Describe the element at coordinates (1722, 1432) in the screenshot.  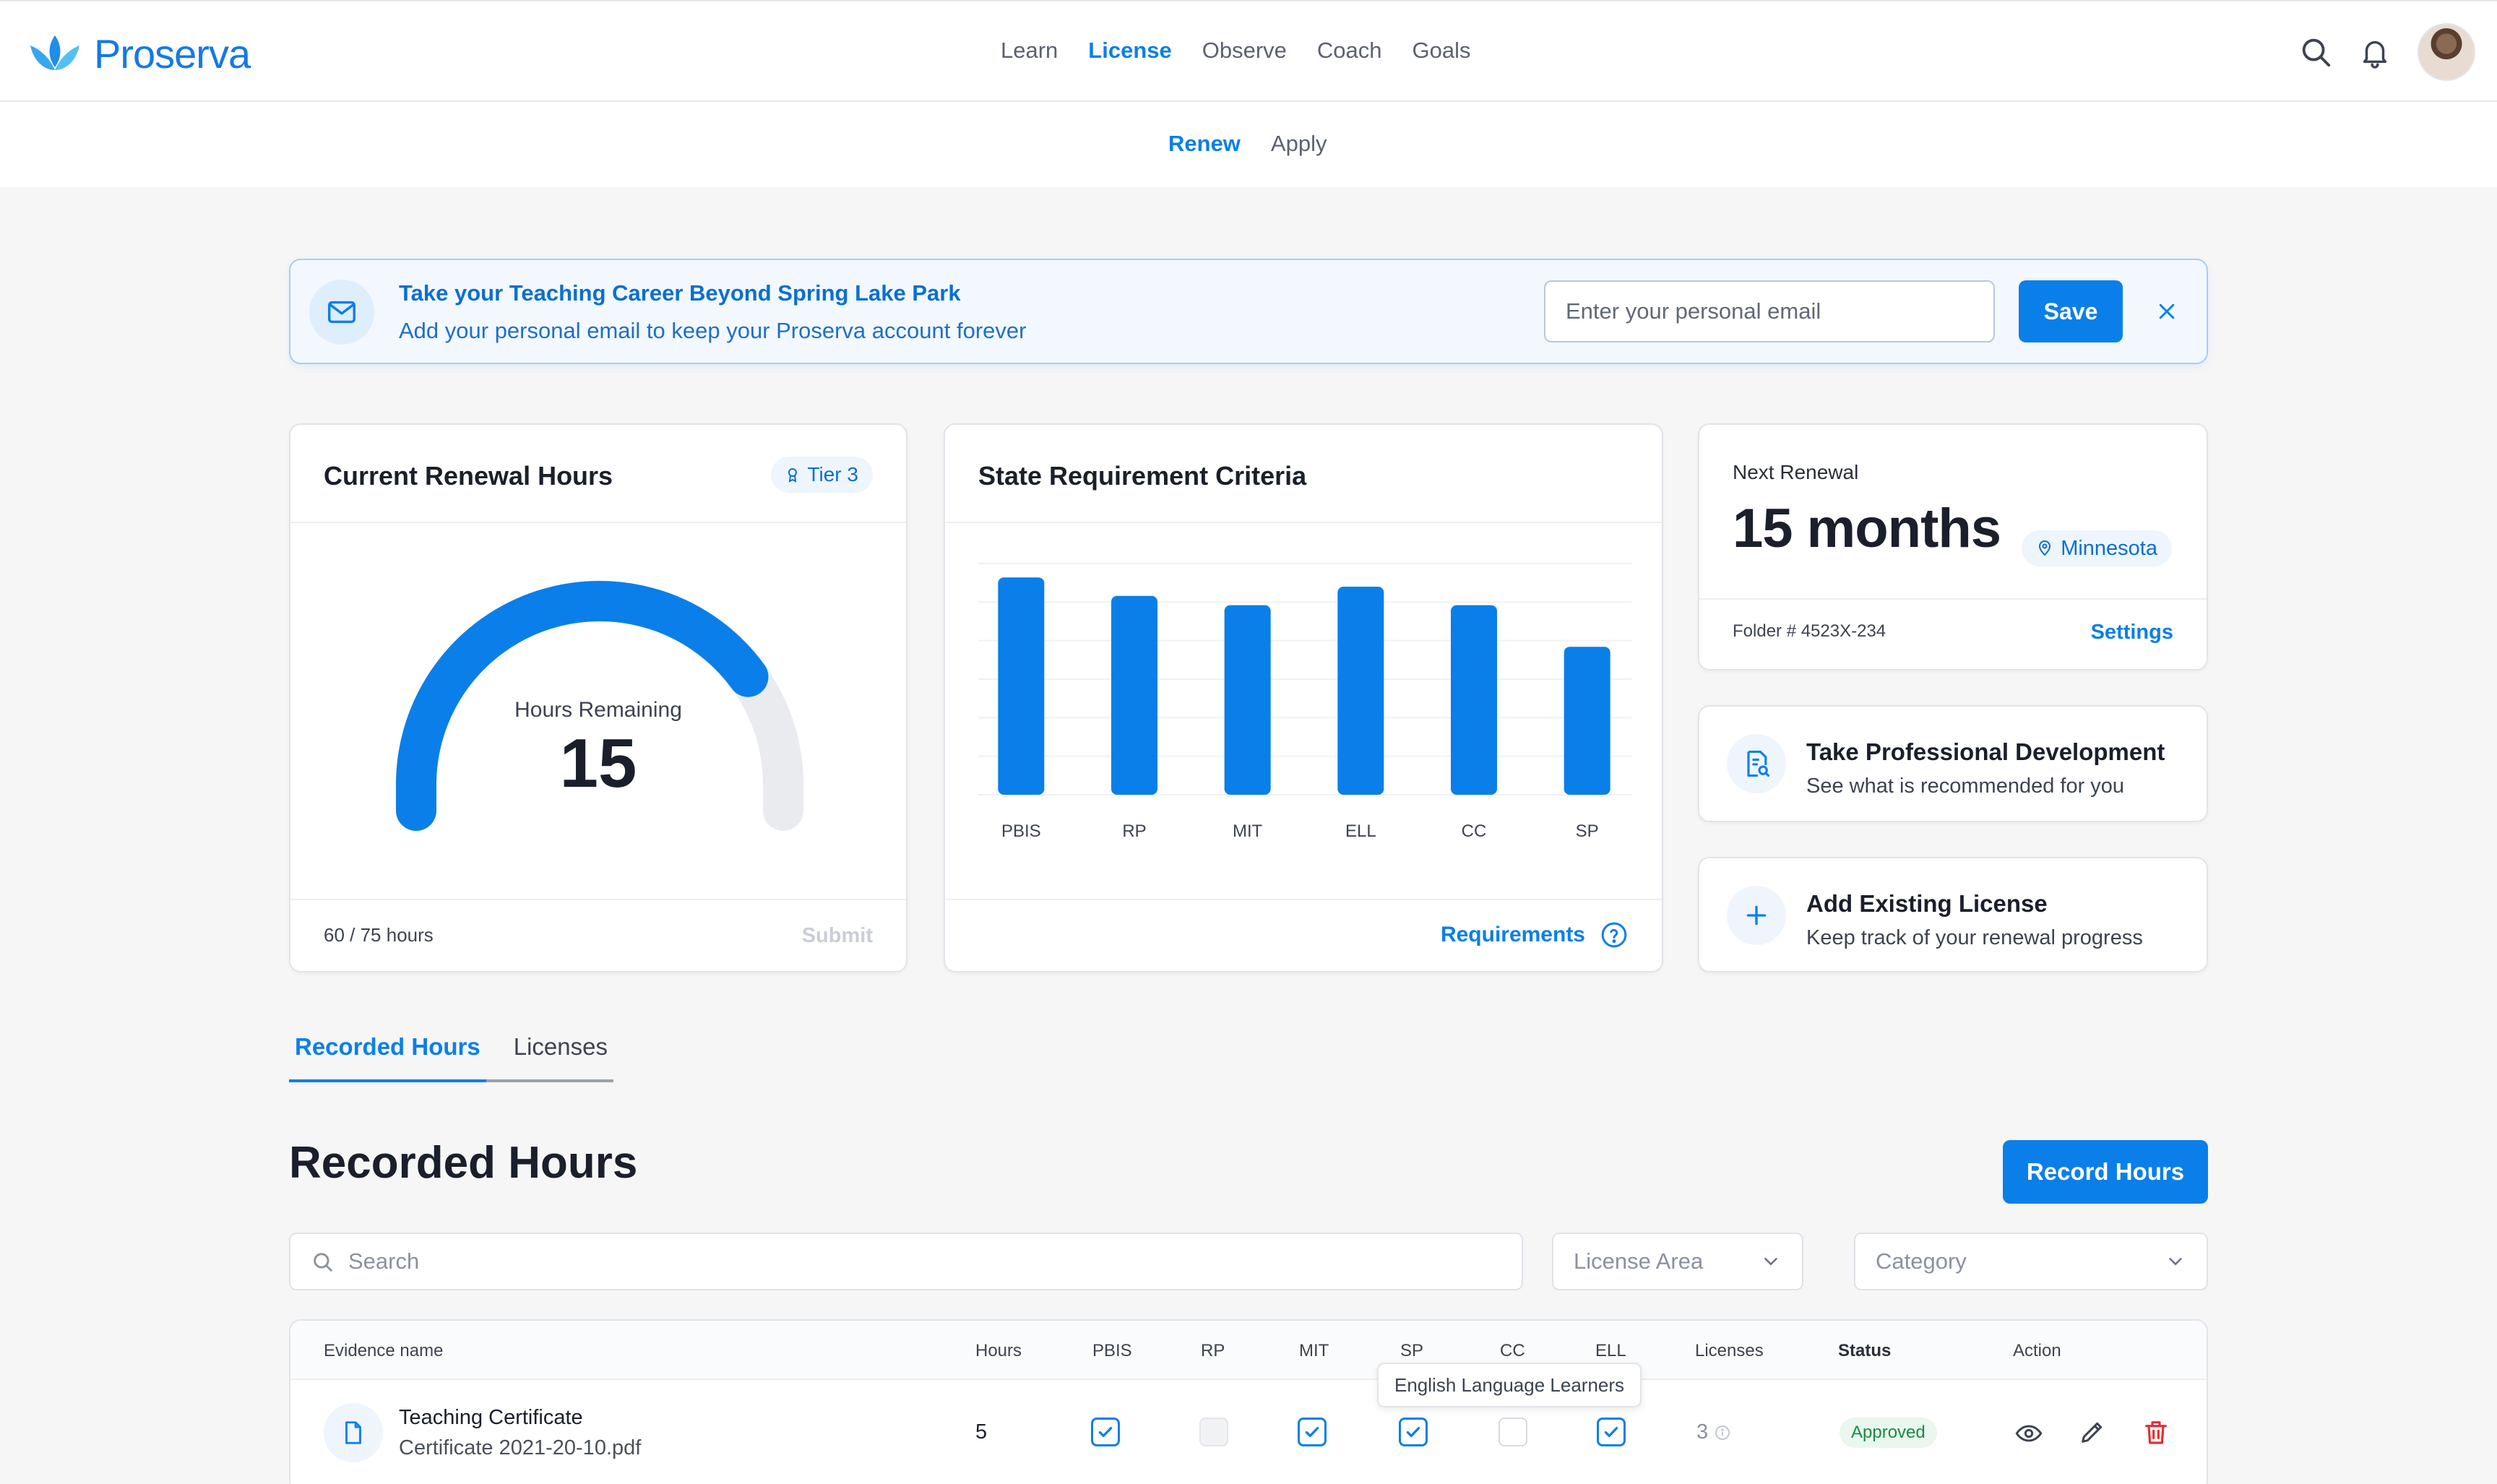
I see `info-icon` at that location.